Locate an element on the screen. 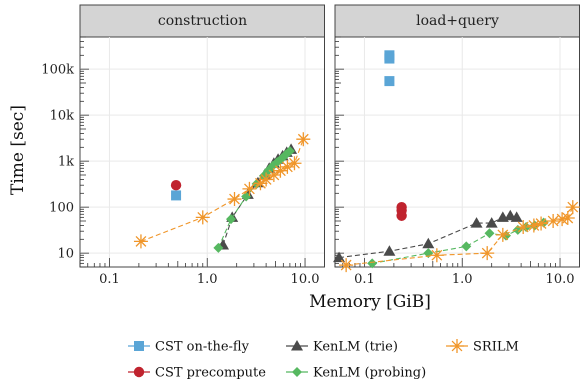  series-kenlm_trie is located at coordinates (428, 236).